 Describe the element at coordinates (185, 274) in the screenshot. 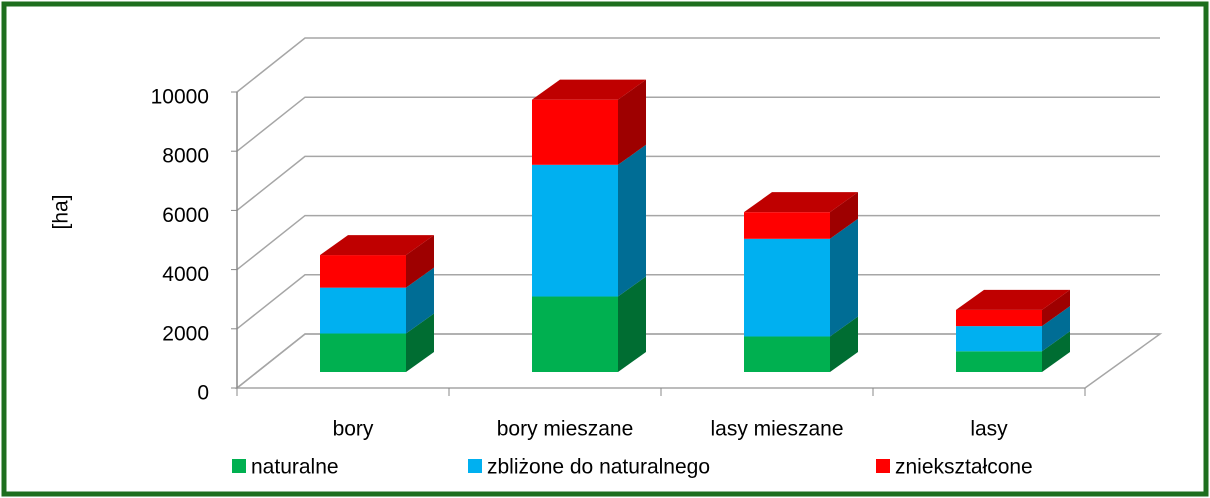

I see `y-tick-label: 4000` at that location.